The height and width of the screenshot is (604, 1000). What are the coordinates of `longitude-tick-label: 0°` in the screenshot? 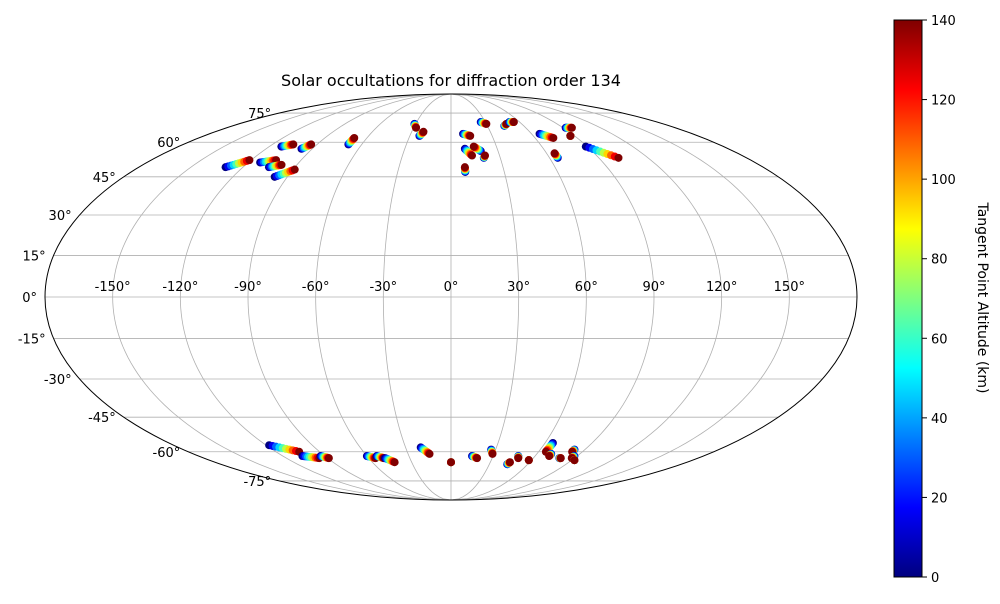 It's located at (451, 287).